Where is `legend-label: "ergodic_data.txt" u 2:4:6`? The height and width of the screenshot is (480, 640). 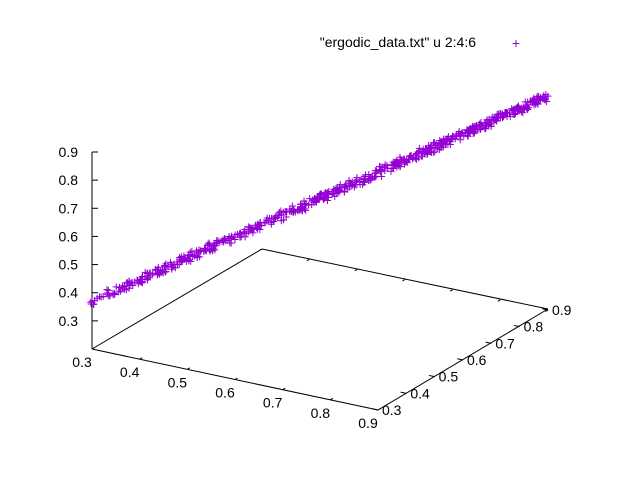
legend-label: "ergodic_data.txt" u 2:4:6 is located at coordinates (398, 42).